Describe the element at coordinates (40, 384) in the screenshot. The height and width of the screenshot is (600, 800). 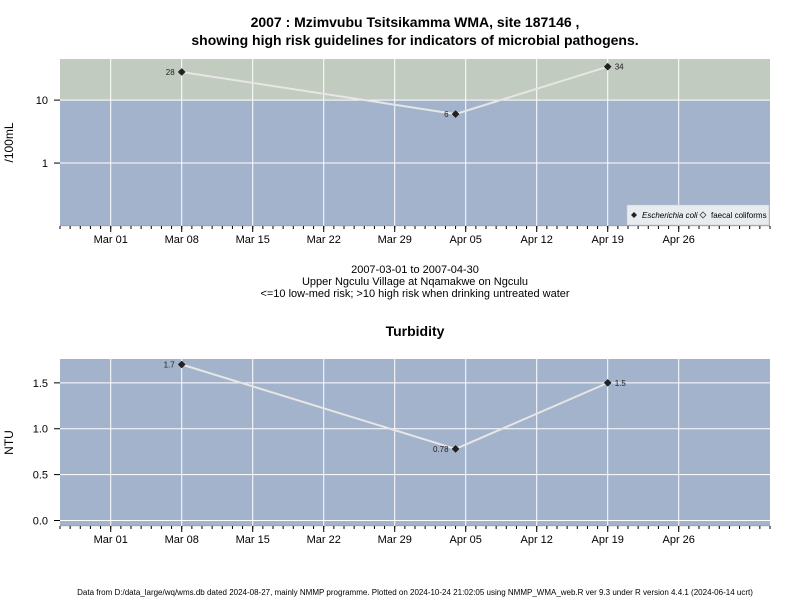
I see `y-tick-label: 1.5` at that location.